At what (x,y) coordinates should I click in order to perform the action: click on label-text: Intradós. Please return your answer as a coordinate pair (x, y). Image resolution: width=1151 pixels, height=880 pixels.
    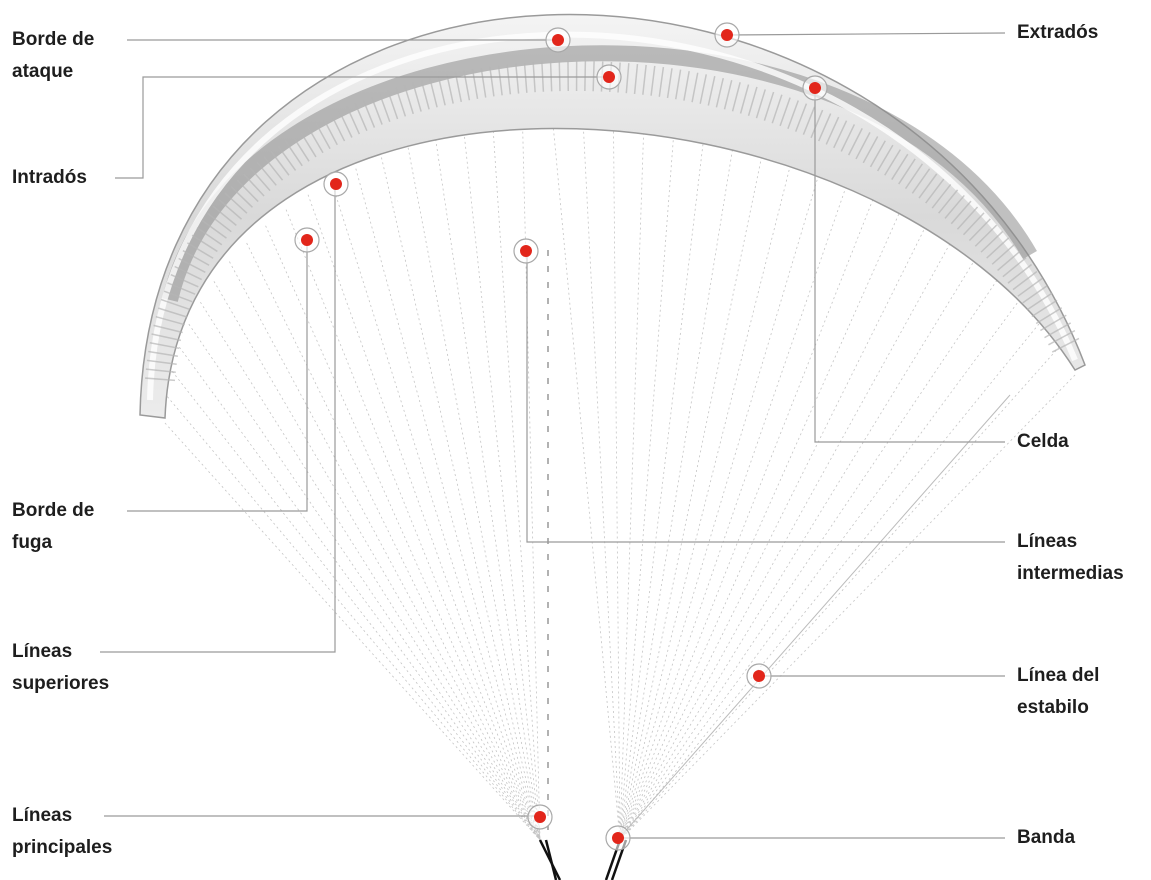
    Looking at the image, I should click on (49, 177).